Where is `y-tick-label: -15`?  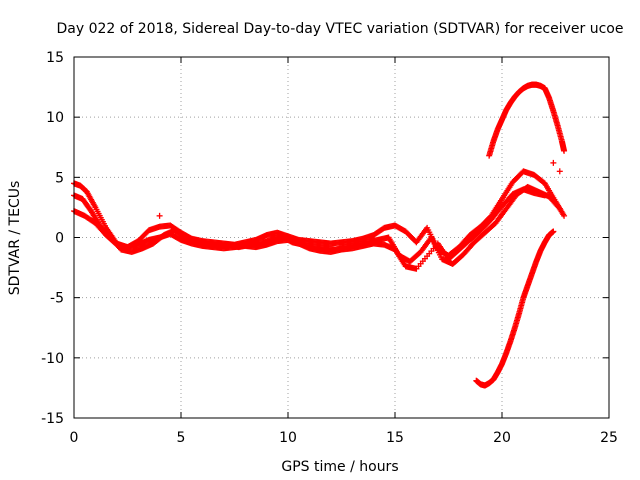
y-tick-label: -15 is located at coordinates (52, 419).